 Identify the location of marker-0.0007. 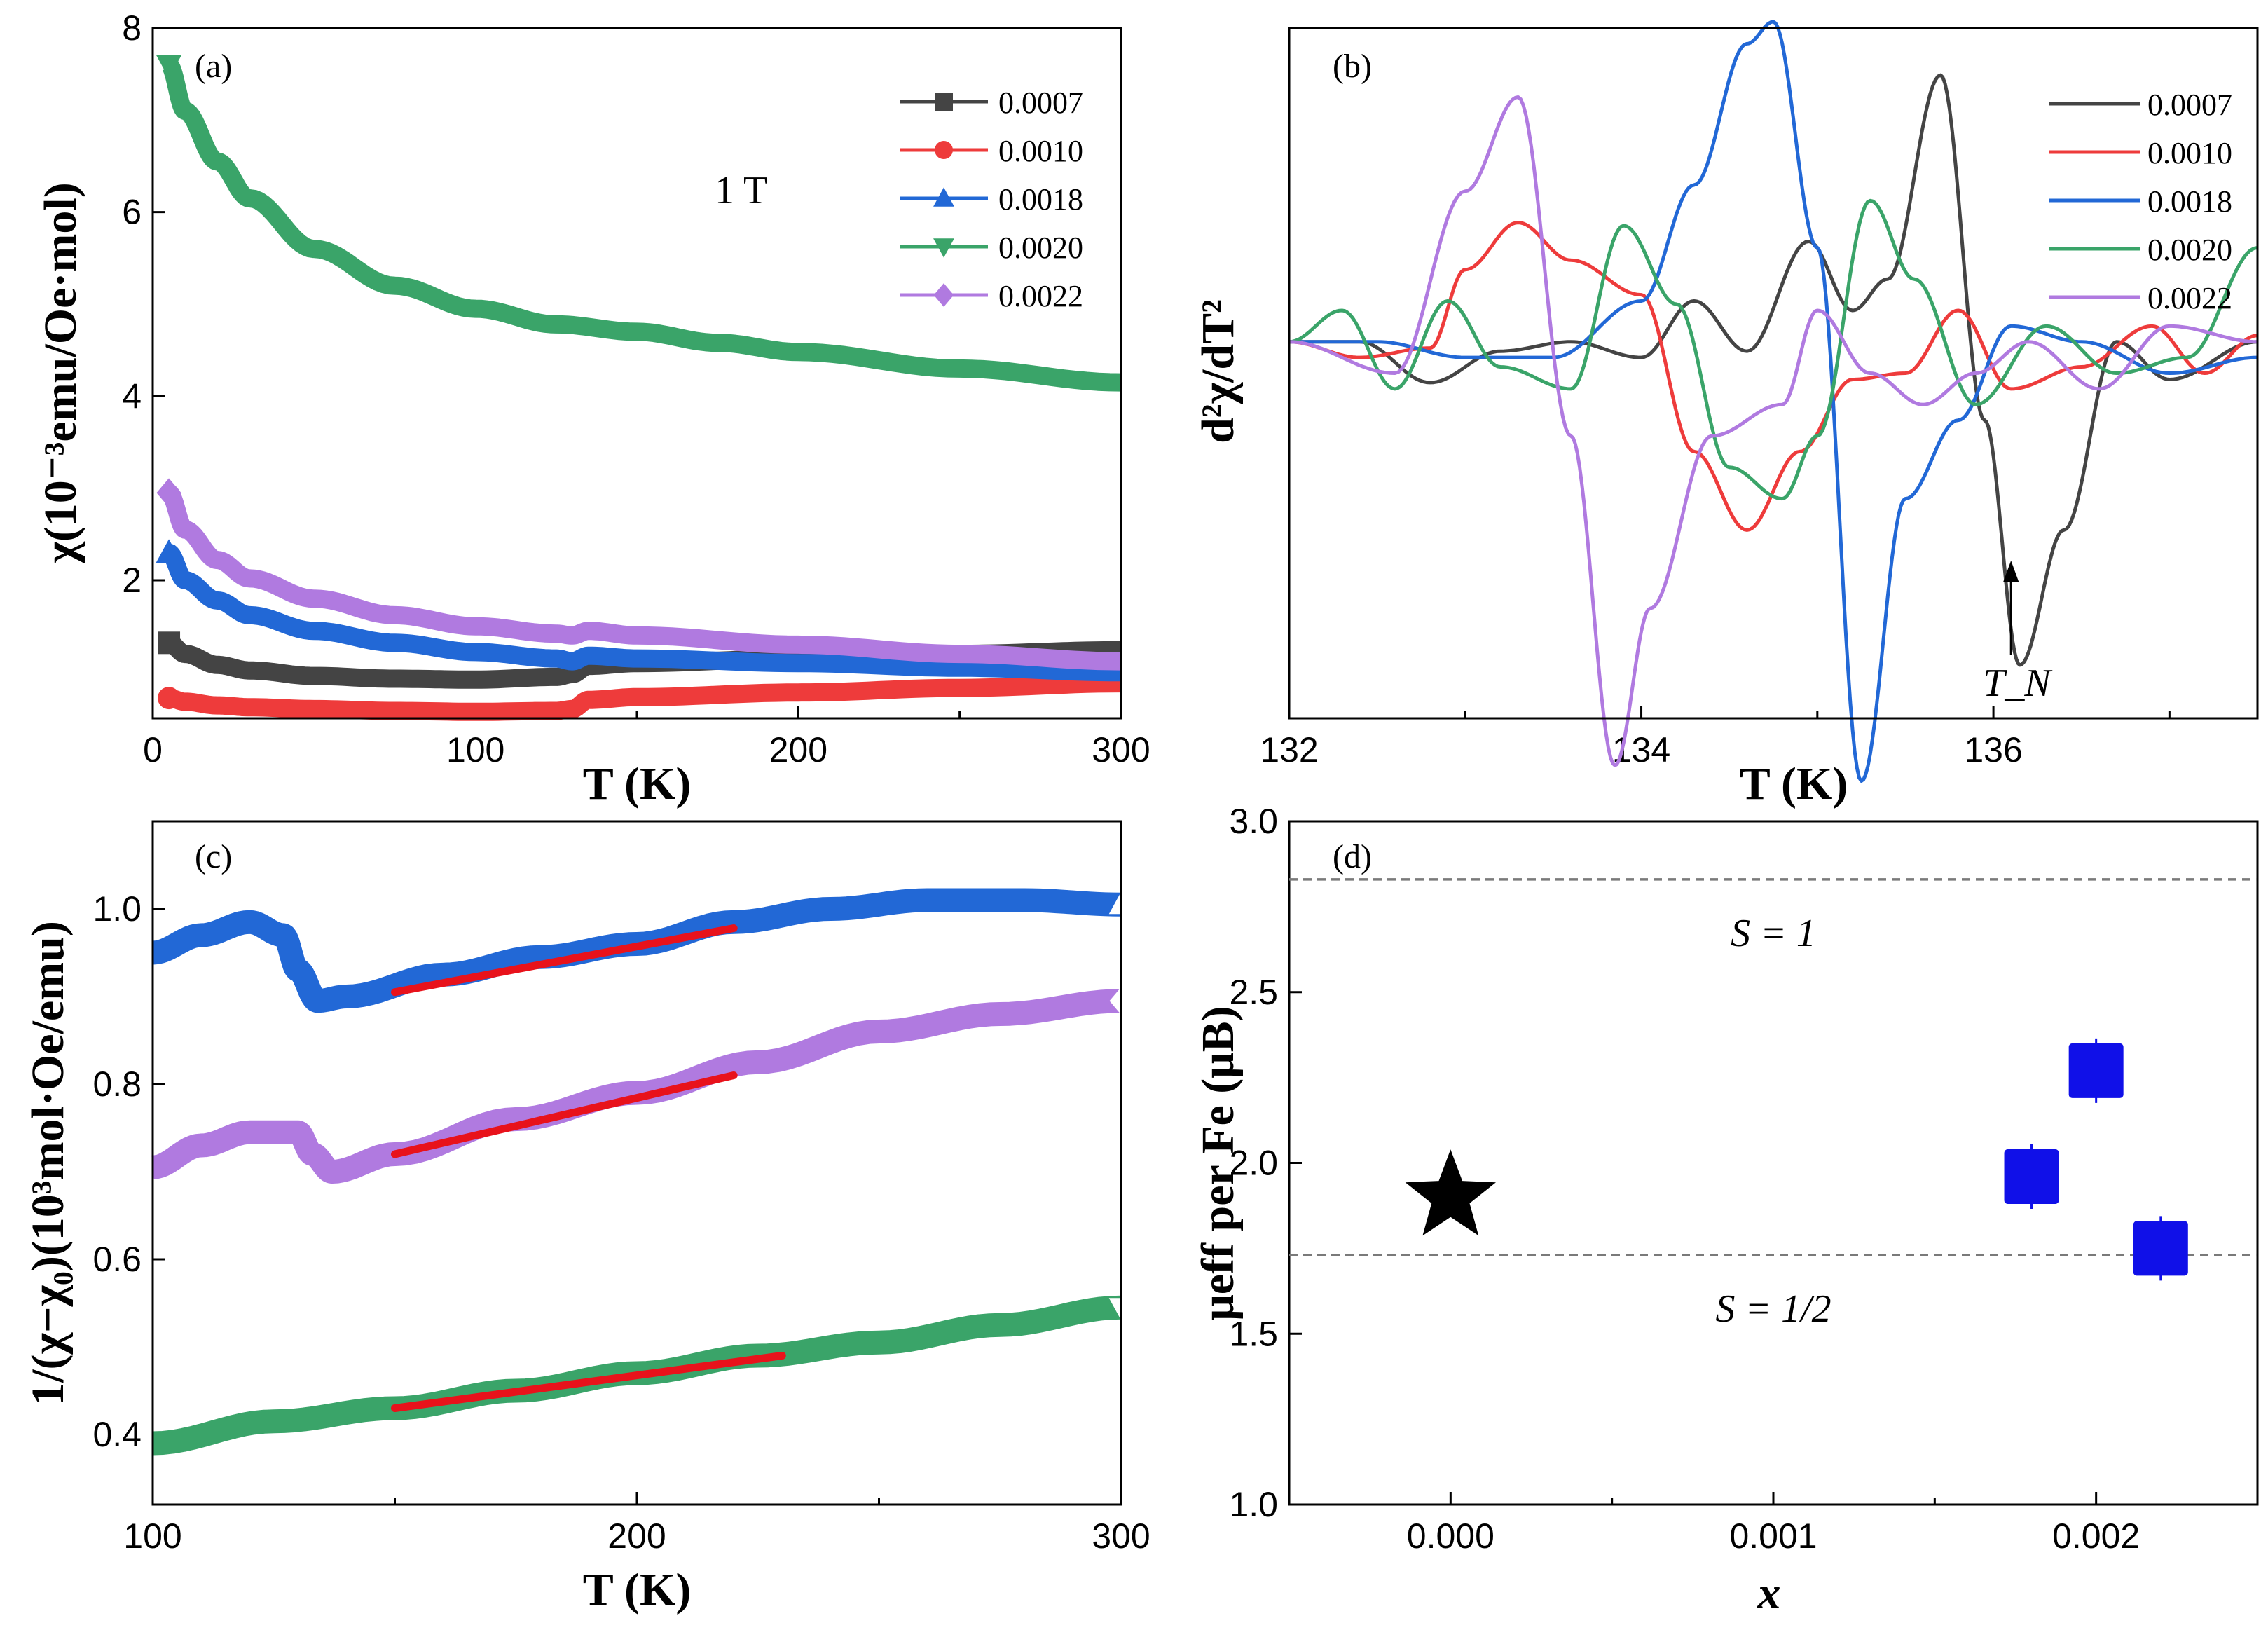
(169, 643).